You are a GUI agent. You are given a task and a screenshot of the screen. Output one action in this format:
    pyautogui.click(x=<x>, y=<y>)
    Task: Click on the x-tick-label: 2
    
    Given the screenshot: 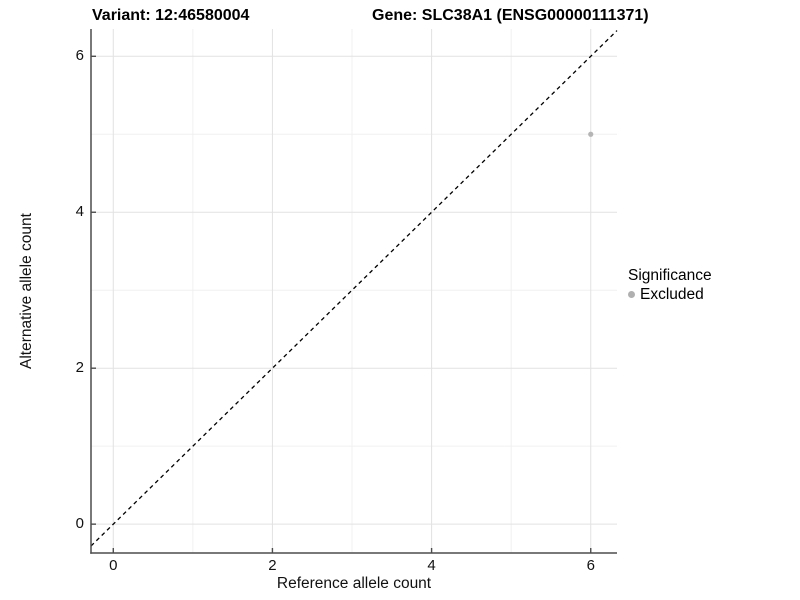 What is the action you would take?
    pyautogui.click(x=272, y=565)
    